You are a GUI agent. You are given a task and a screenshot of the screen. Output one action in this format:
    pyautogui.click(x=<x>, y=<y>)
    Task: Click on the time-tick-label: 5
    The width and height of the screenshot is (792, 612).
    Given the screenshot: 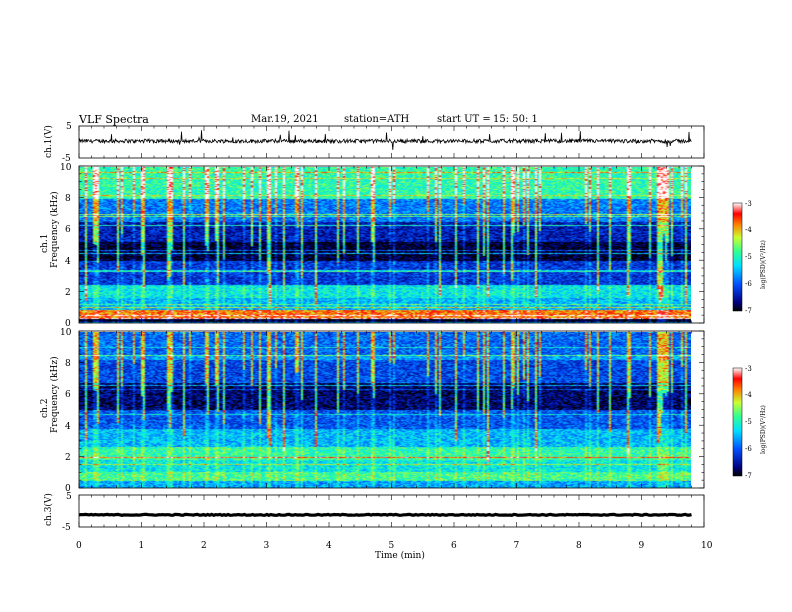 What is the action you would take?
    pyautogui.click(x=392, y=546)
    